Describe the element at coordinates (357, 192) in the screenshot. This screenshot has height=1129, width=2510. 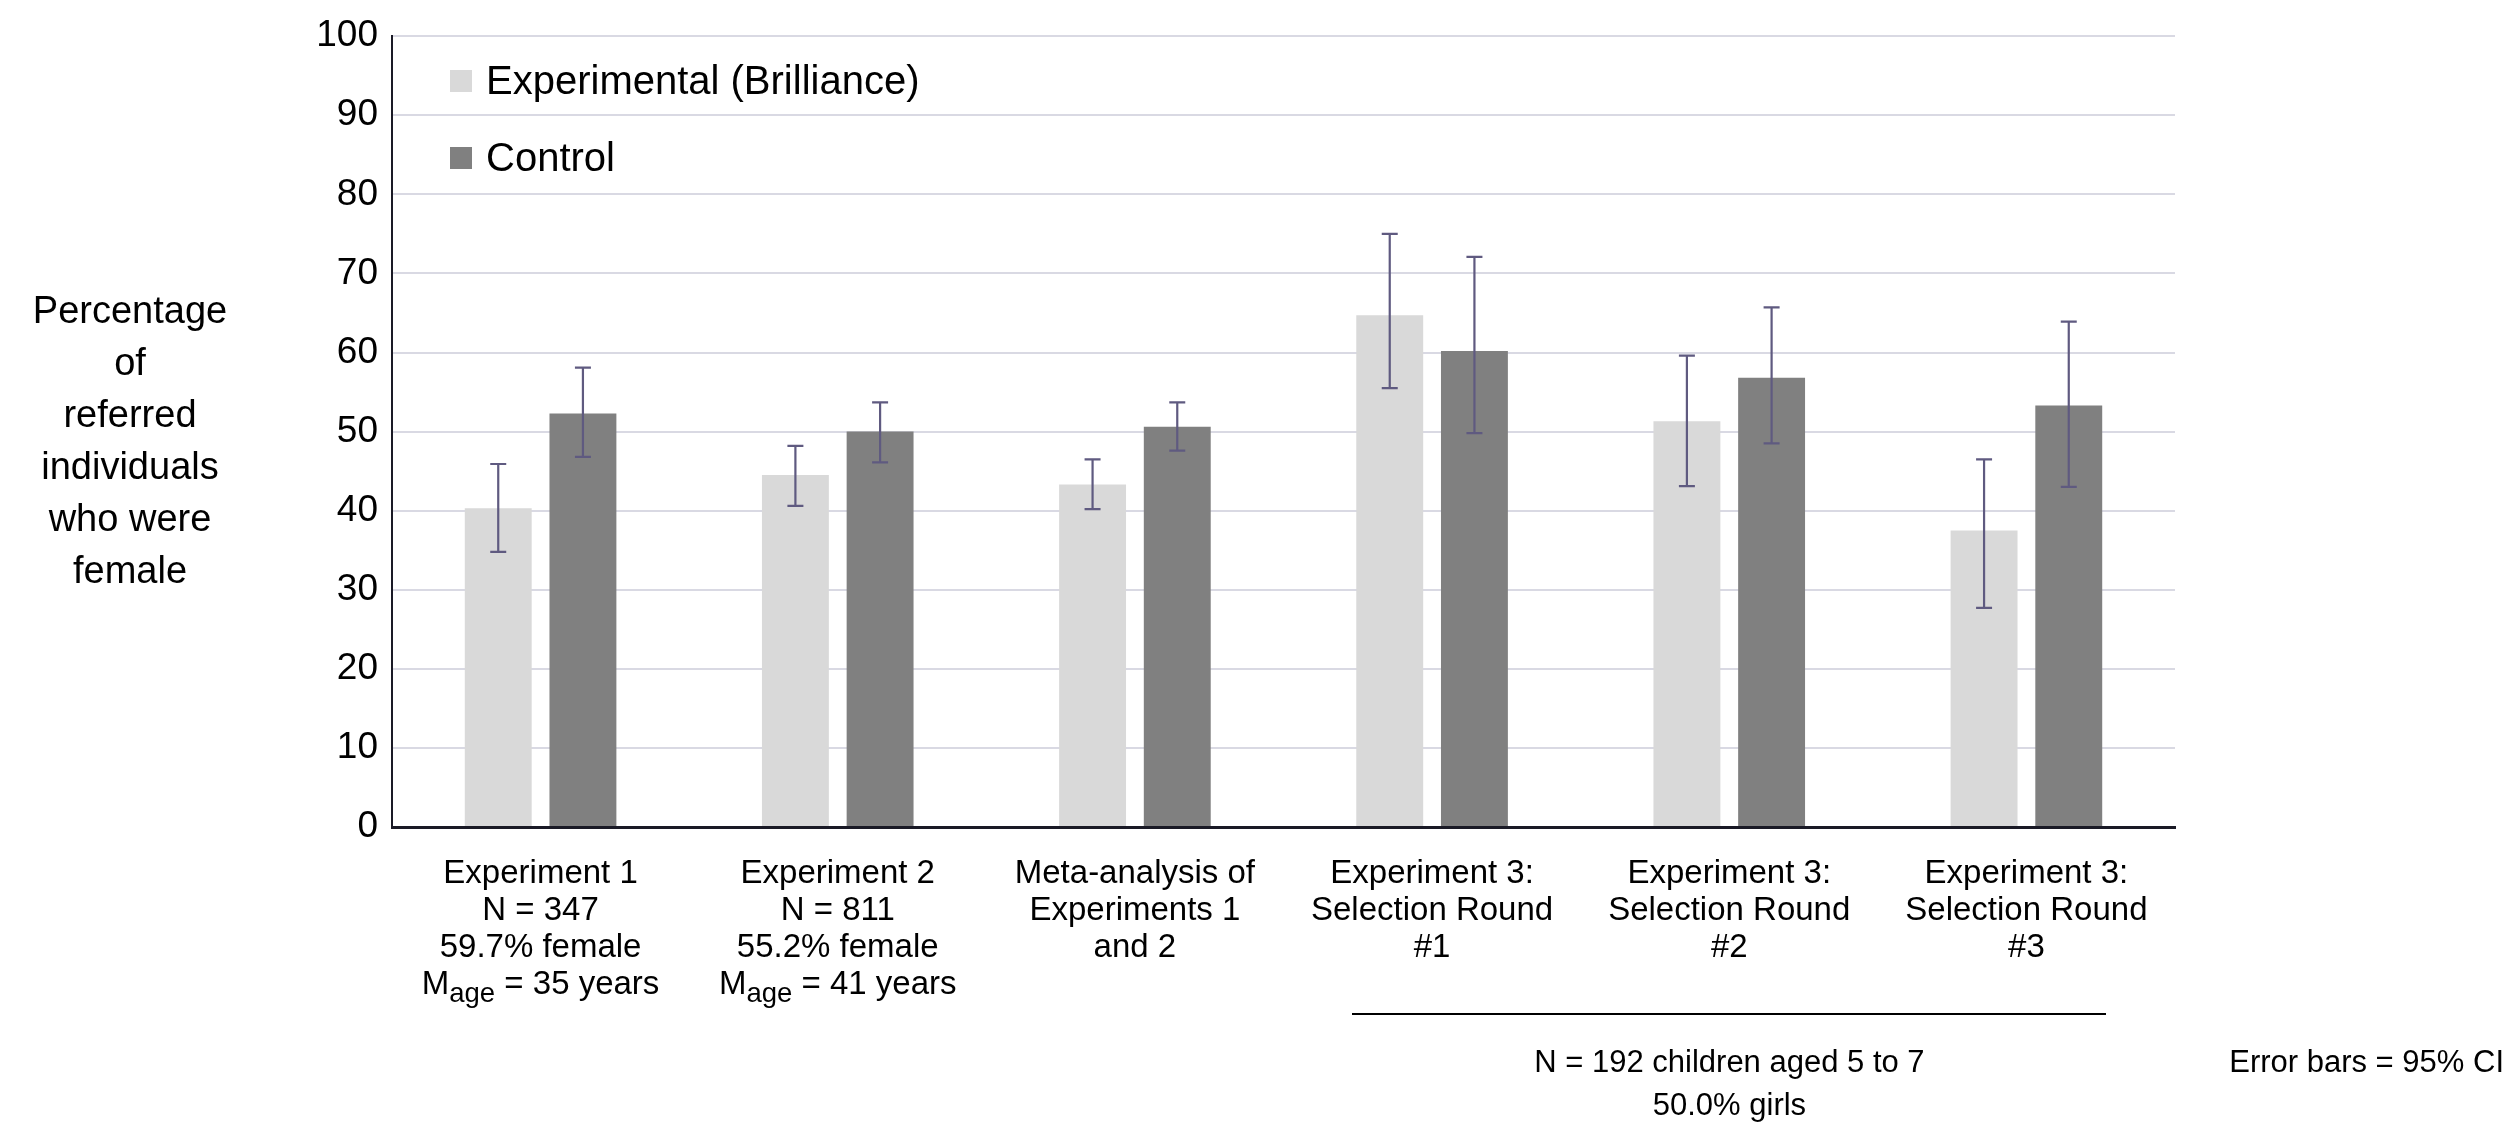
I see `y-tick-label: 80` at that location.